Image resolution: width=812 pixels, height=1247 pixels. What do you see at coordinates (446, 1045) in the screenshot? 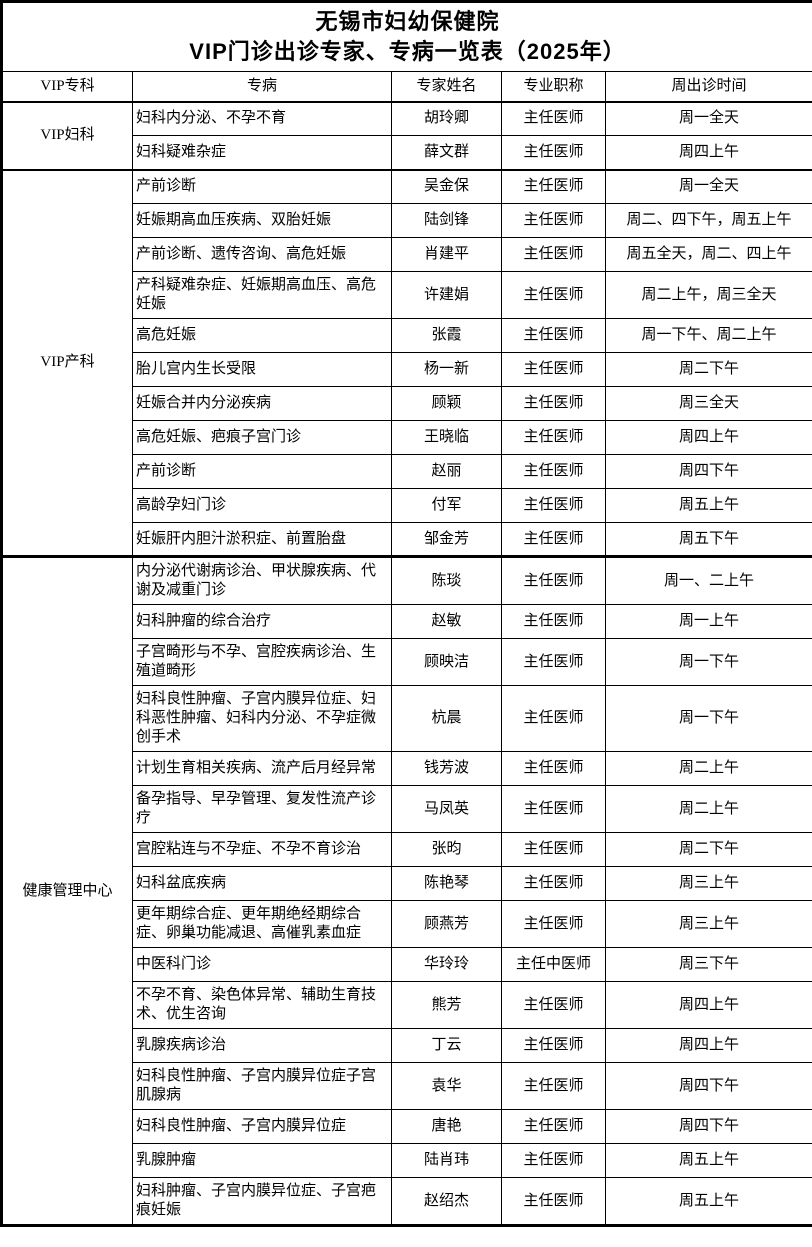
I see `doctor-name-cell: 丁云` at bounding box center [446, 1045].